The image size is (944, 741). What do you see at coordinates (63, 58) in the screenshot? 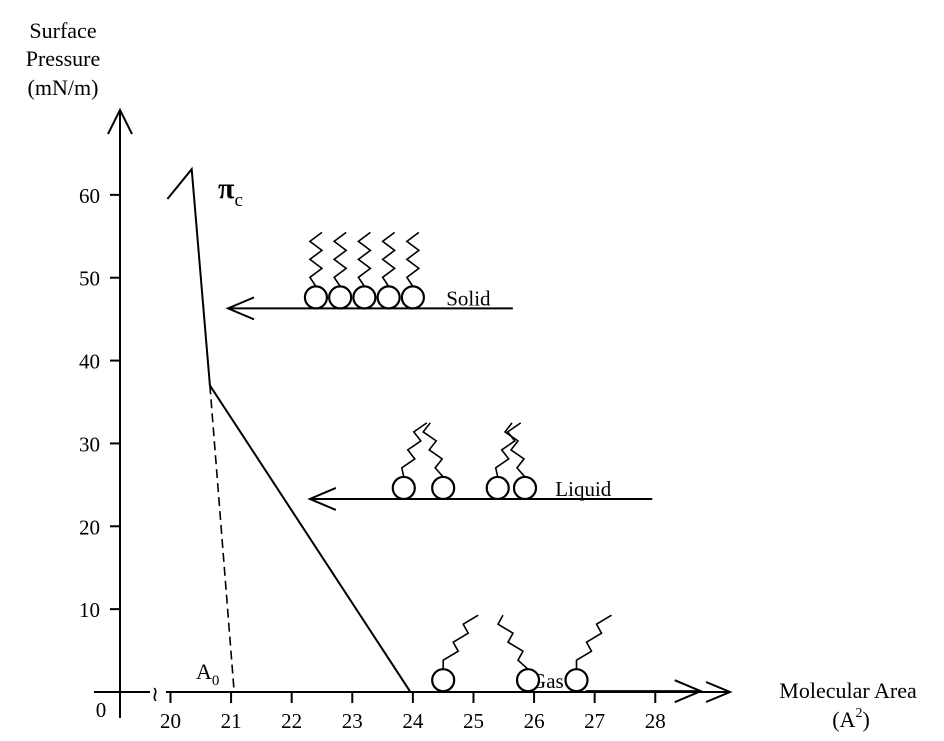
I see `y-axis-title-line-2: Pressure` at bounding box center [63, 58].